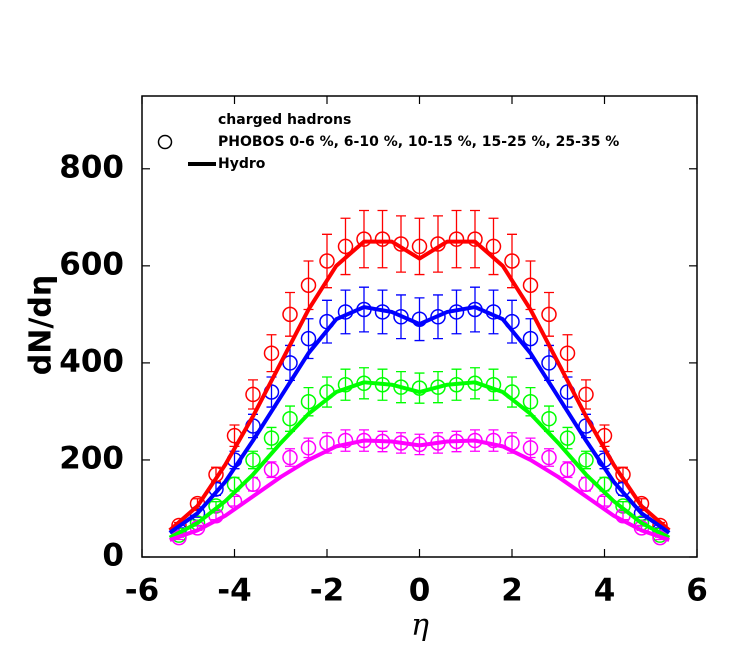 This screenshot has width=747, height=654. I want to click on y-tick-label: 200, so click(91, 458).